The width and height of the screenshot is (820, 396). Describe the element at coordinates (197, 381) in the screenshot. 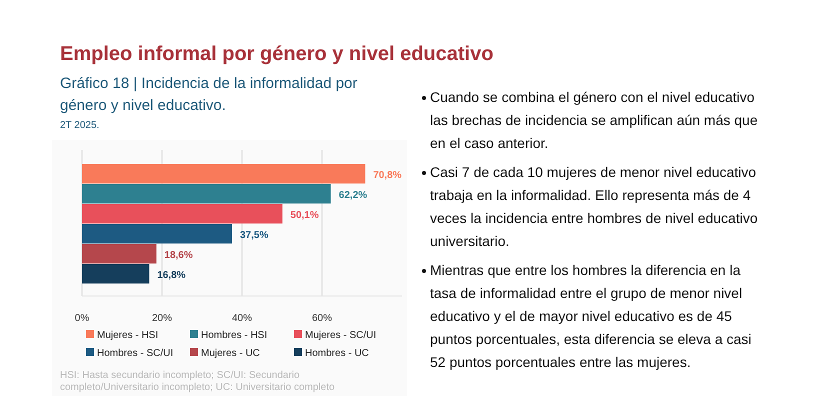

I see `text: HSI: Hasta secundario incompleto; SC/UI: Secundario completo/Universitario incompleto; UC: Universitario completo` at that location.